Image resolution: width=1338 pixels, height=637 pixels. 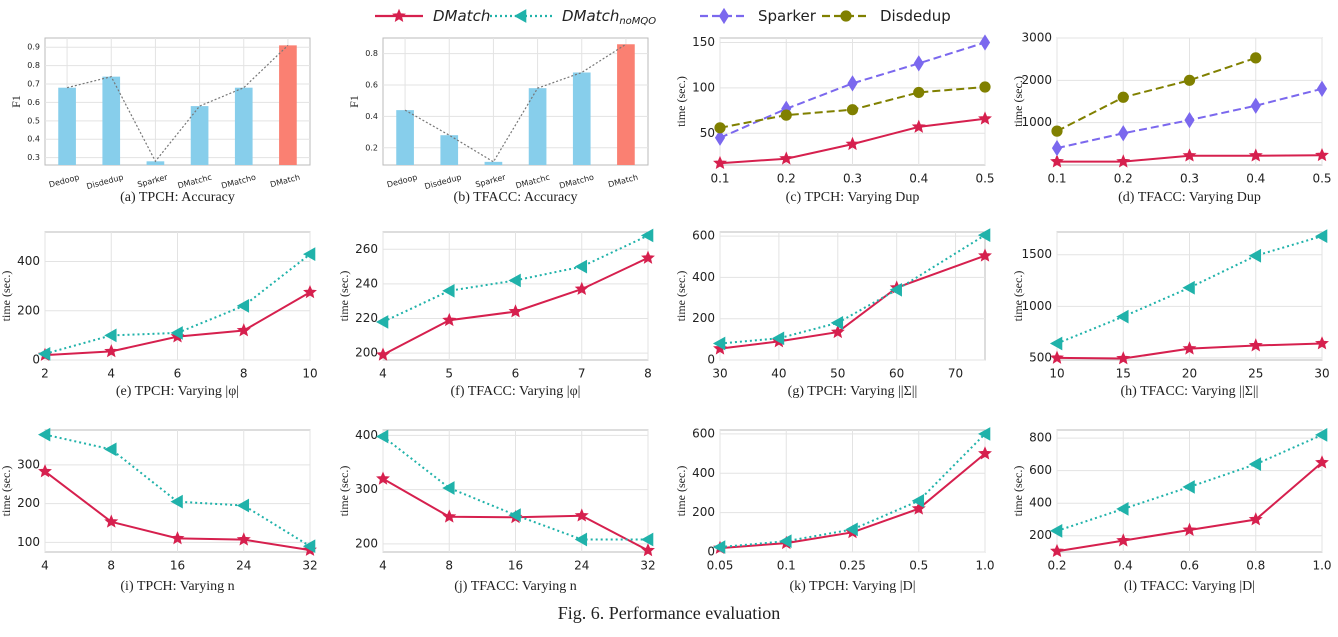 I want to click on legend-label: Sparker, so click(x=787, y=16).